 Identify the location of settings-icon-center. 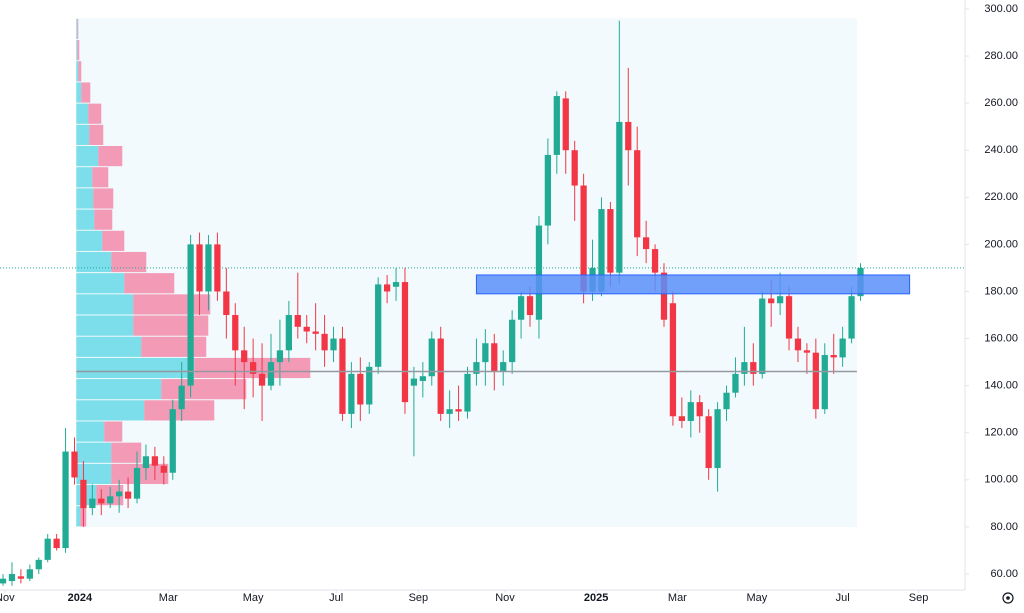
(1008, 598).